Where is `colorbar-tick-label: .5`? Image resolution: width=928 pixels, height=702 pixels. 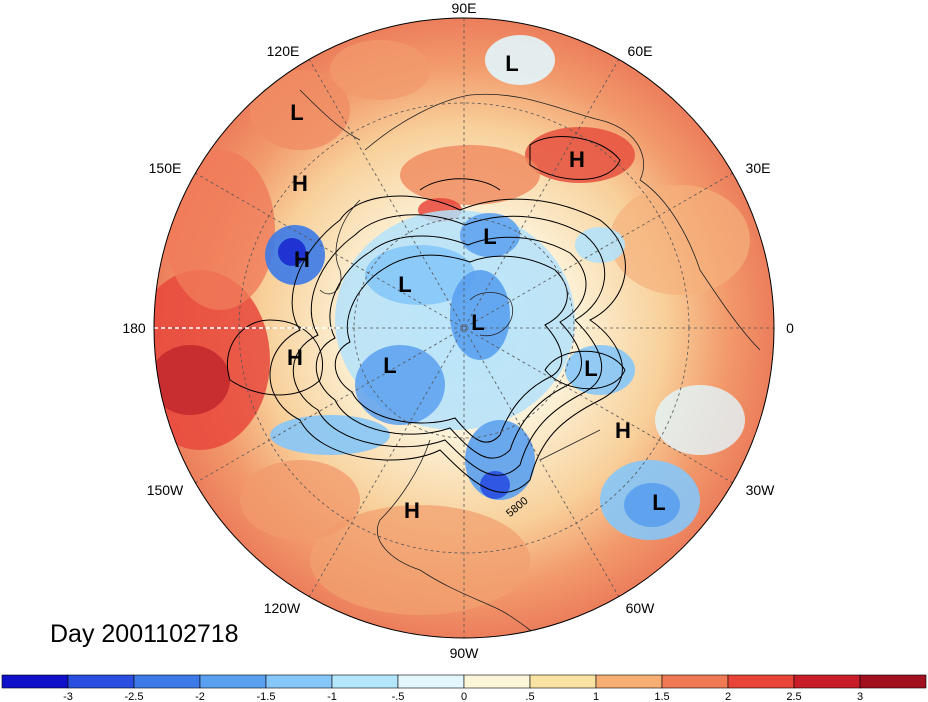 colorbar-tick-label: .5 is located at coordinates (529, 696).